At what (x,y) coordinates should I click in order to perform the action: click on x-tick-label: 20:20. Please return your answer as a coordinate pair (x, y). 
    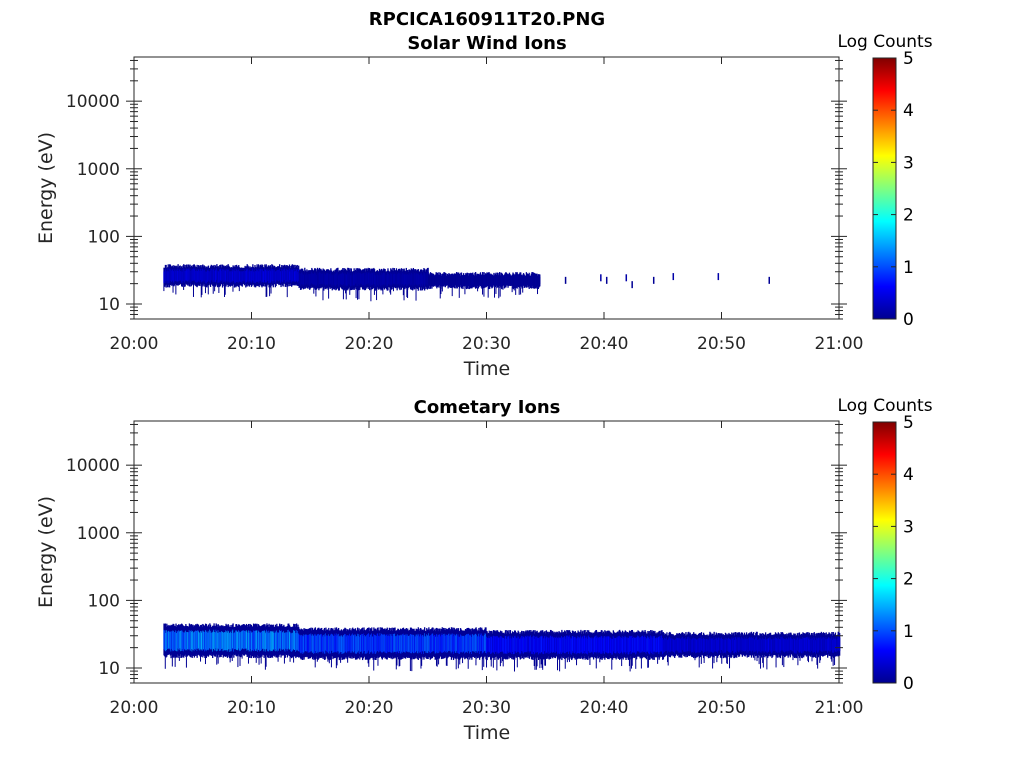
    Looking at the image, I should click on (369, 344).